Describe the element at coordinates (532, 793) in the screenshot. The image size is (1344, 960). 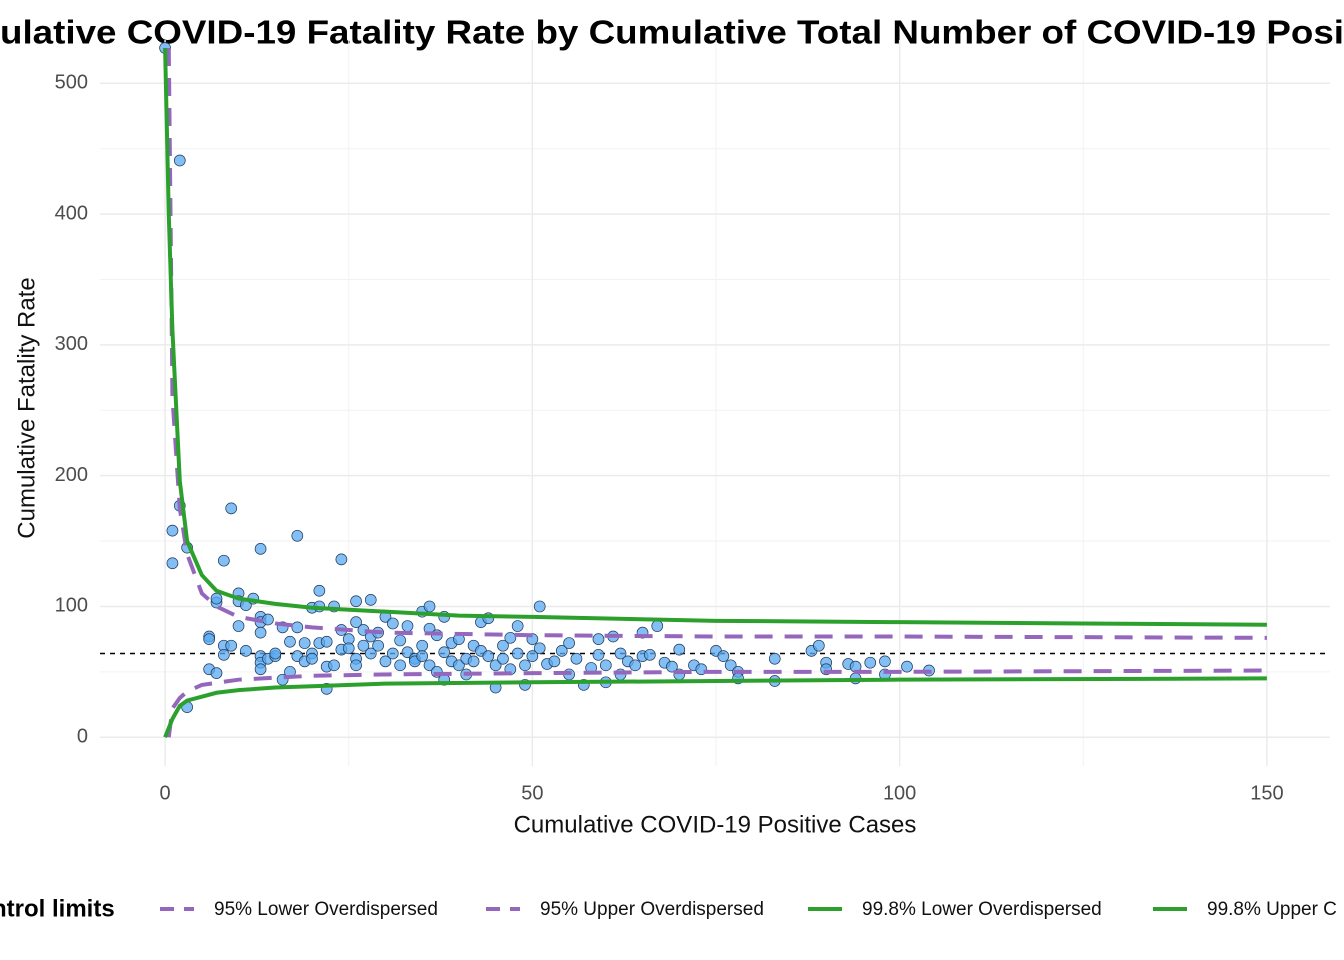
I see `x-tick-label: 50` at that location.